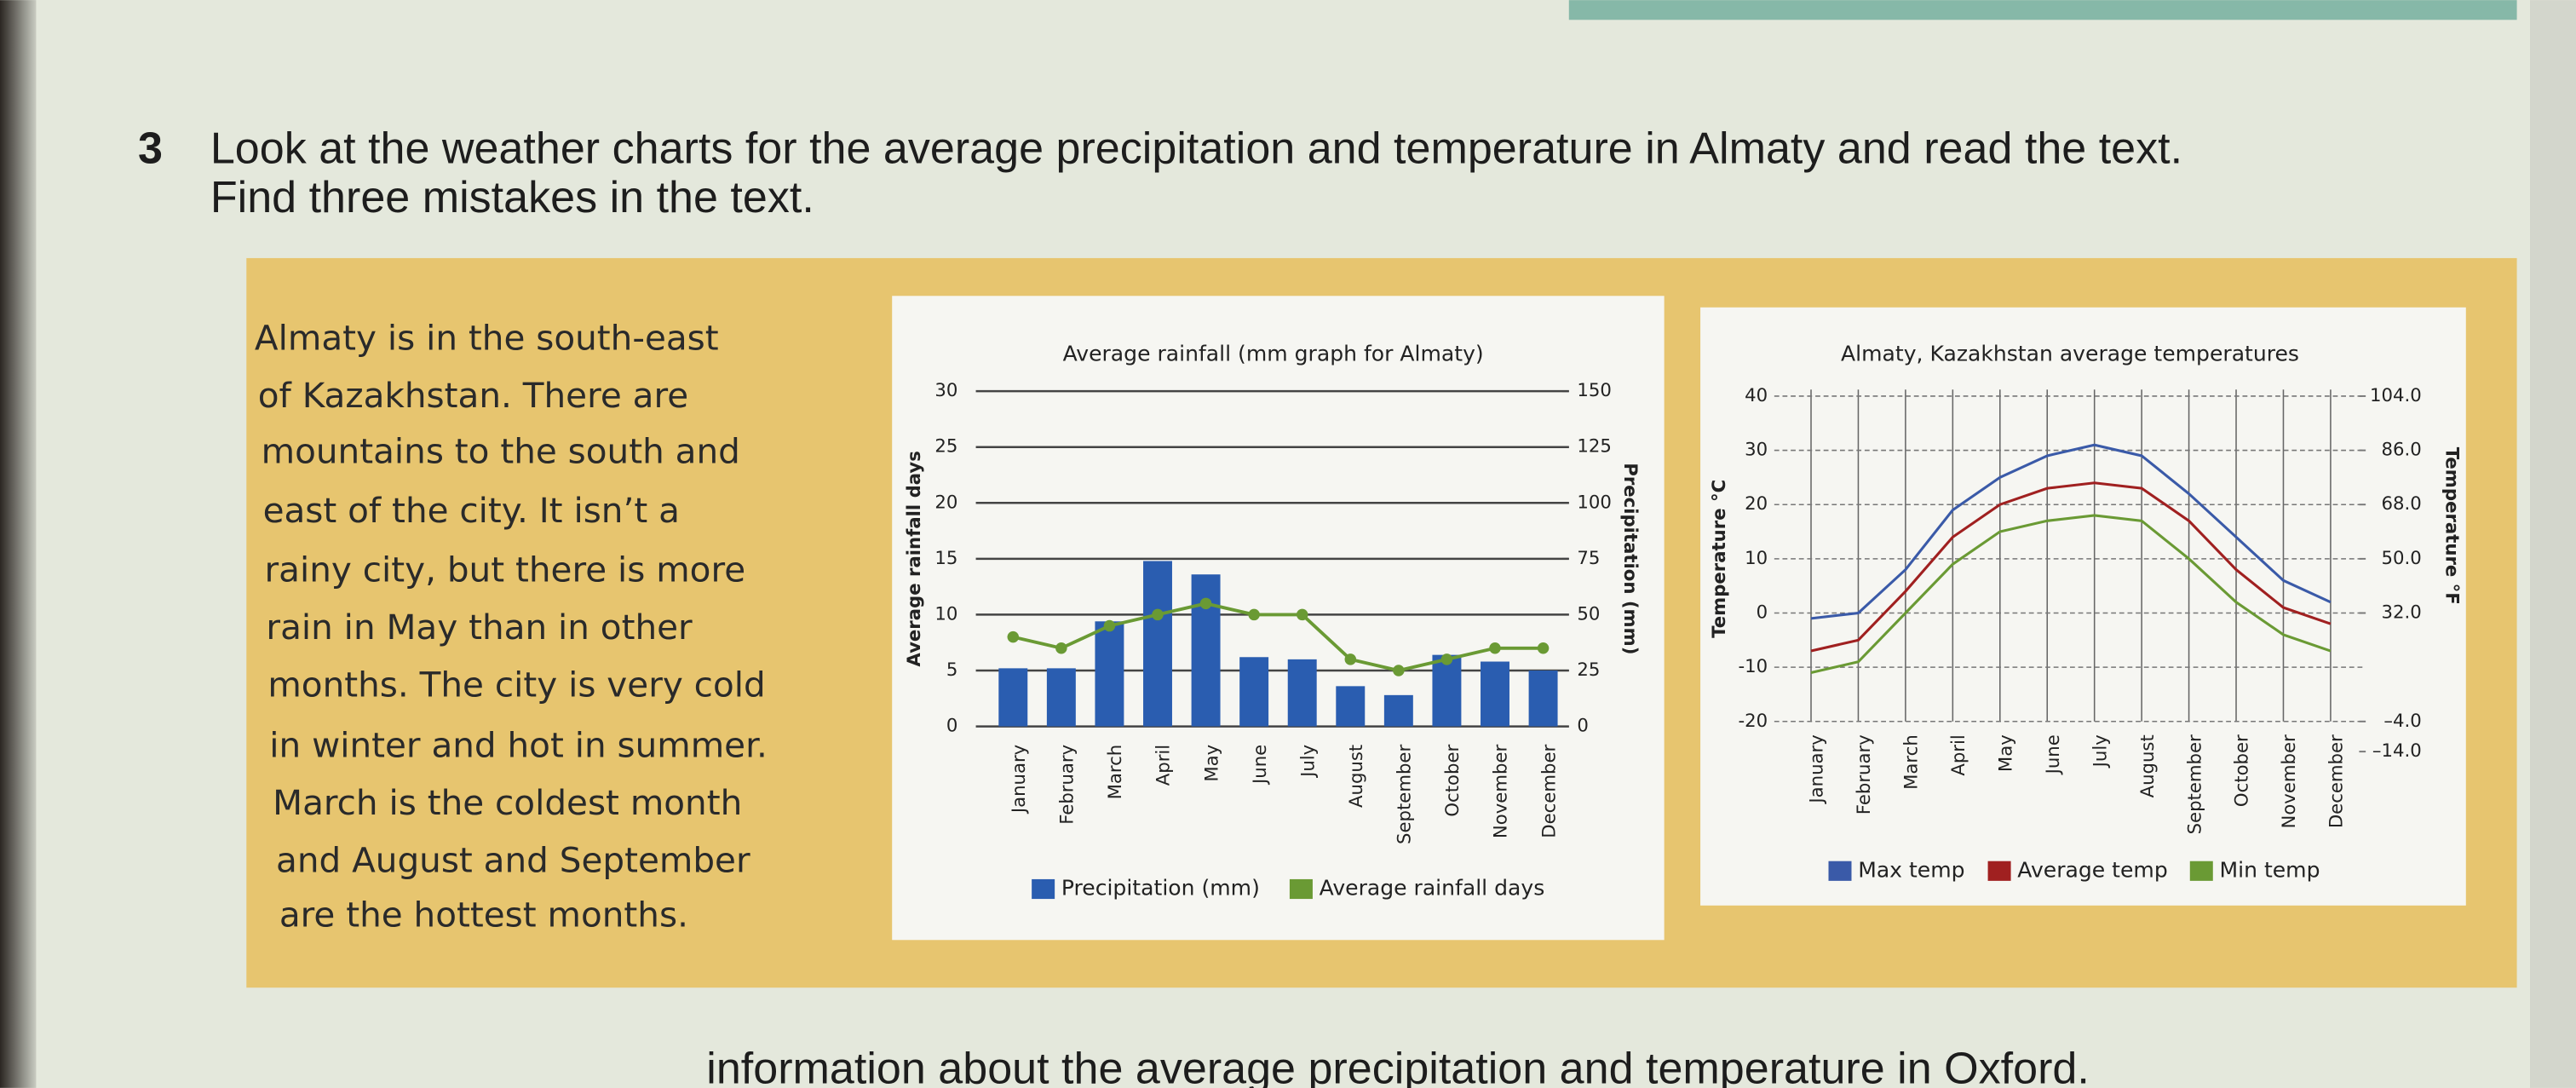  I want to click on y-tick-label: 40, so click(1757, 396).